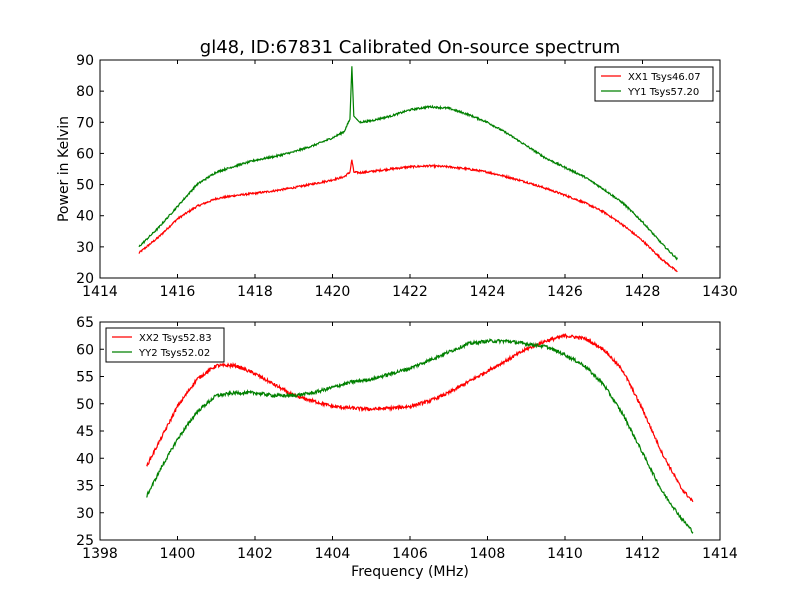  What do you see at coordinates (174, 353) in the screenshot?
I see `legend-label: YY2 Tsys52.02` at bounding box center [174, 353].